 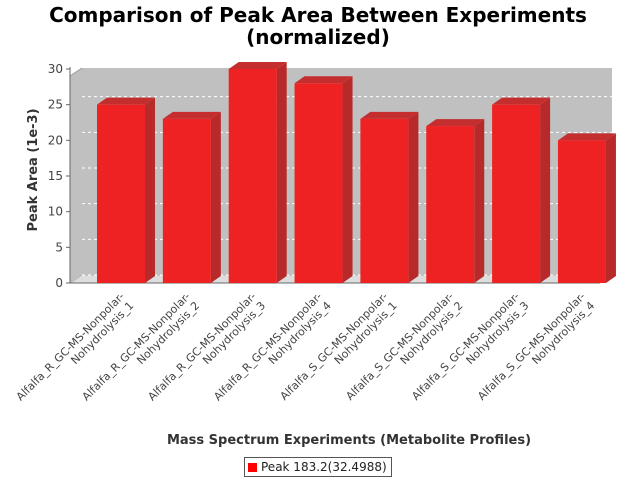 I want to click on legend-series-label: Peak 183.2(32.4988), so click(x=324, y=467).